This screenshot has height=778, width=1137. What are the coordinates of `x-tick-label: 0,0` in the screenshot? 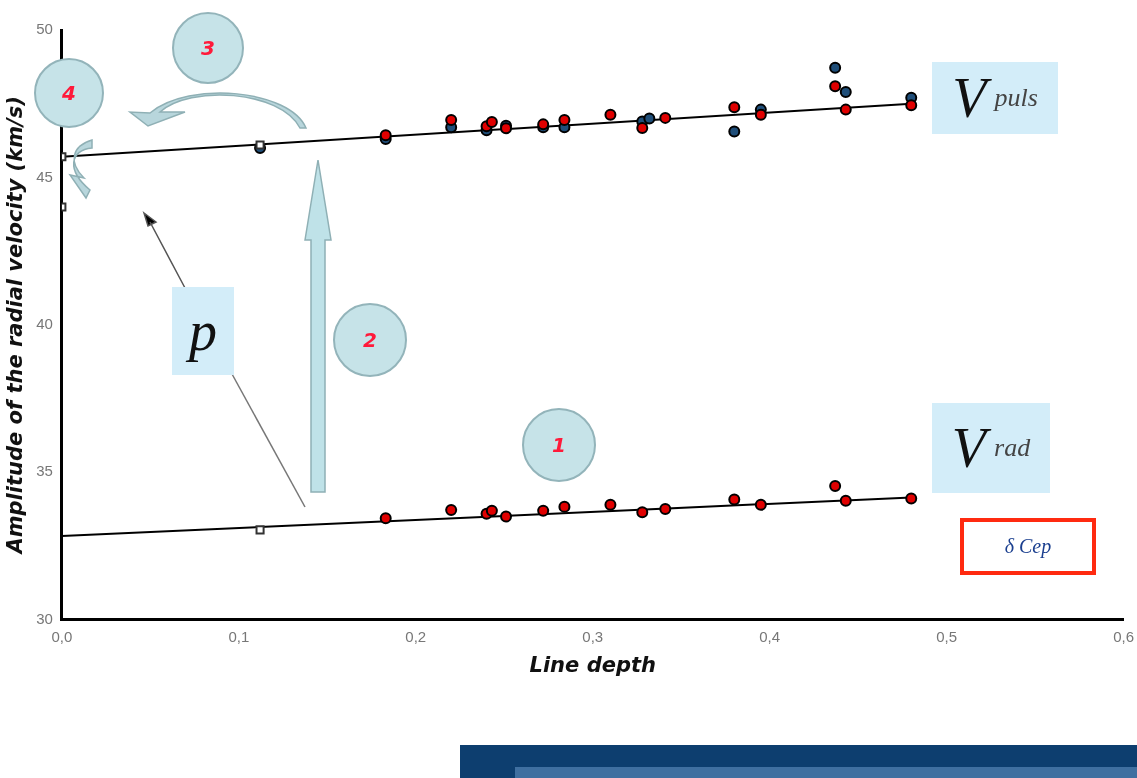 It's located at (62, 636).